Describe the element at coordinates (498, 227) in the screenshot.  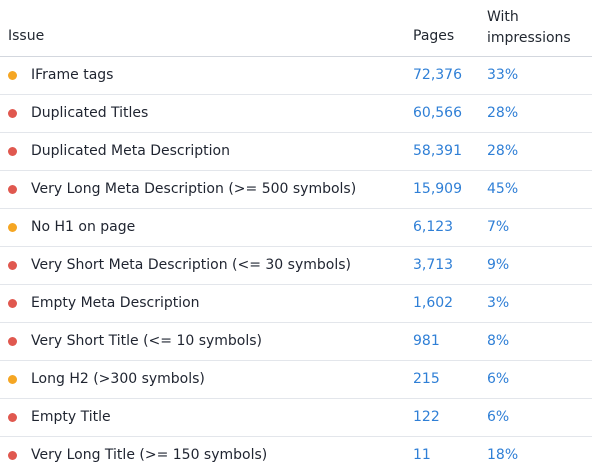
I see `impressions-percent-link: 7%` at that location.